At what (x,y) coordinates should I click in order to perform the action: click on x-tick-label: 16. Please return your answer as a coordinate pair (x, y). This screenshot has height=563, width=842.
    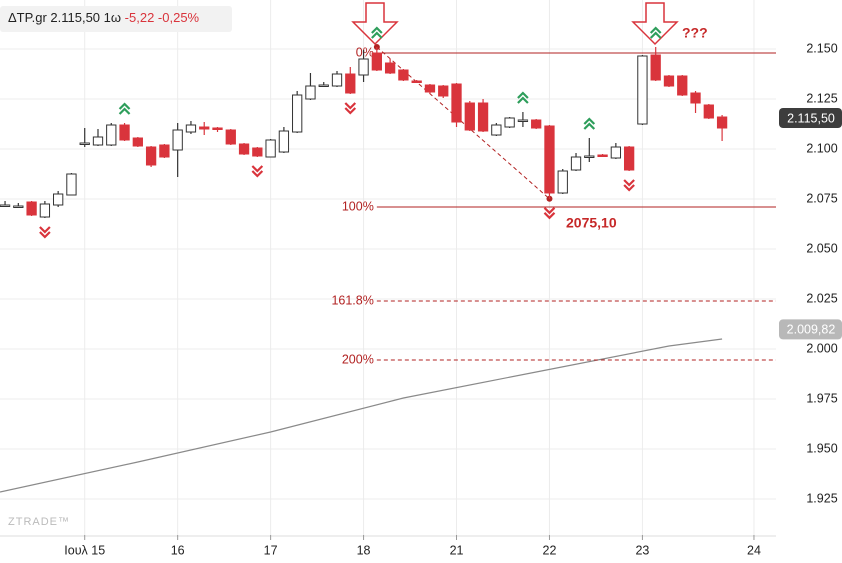
    Looking at the image, I should click on (178, 550).